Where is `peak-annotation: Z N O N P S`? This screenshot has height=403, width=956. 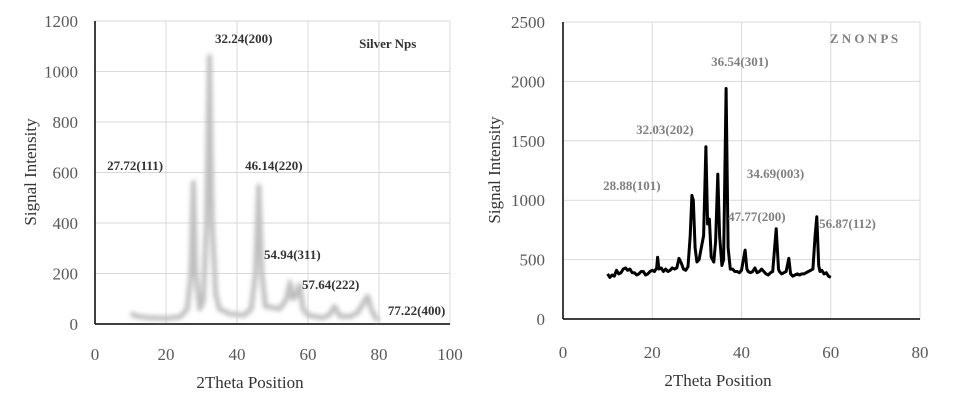
peak-annotation: Z N O N P S is located at coordinates (864, 38).